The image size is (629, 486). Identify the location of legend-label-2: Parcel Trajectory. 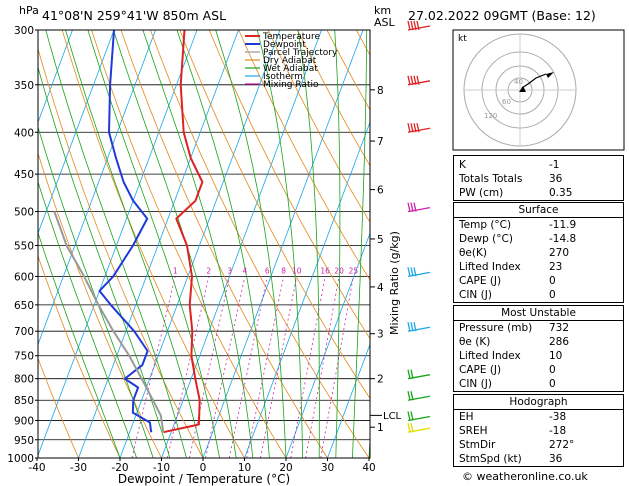
(300, 53).